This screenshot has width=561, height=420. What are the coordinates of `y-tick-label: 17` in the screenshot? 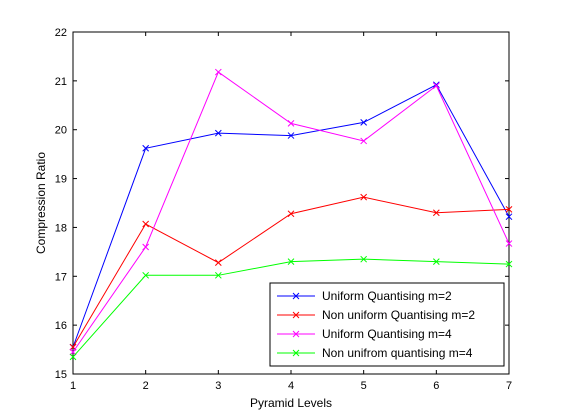 It's located at (61, 277).